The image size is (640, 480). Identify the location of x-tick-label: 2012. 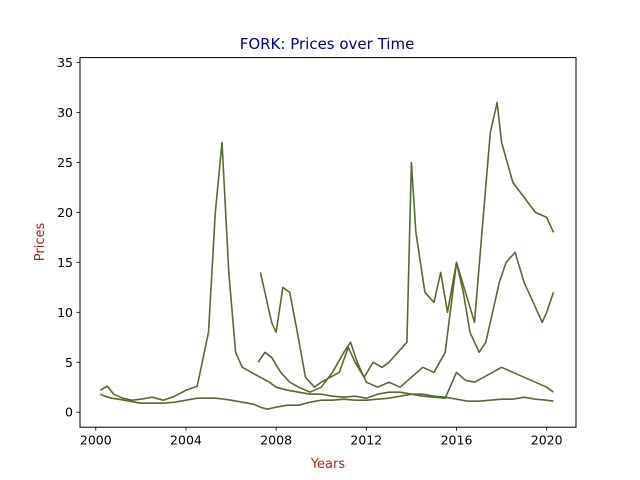
(366, 440).